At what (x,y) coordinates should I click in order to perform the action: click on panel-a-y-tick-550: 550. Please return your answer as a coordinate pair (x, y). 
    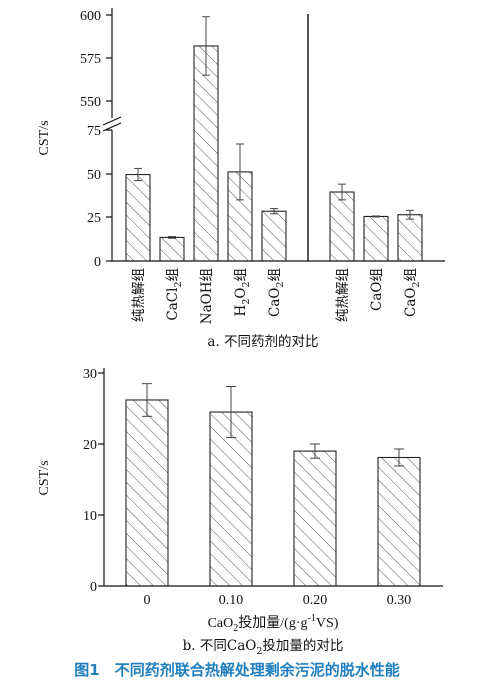
    Looking at the image, I should click on (90, 102).